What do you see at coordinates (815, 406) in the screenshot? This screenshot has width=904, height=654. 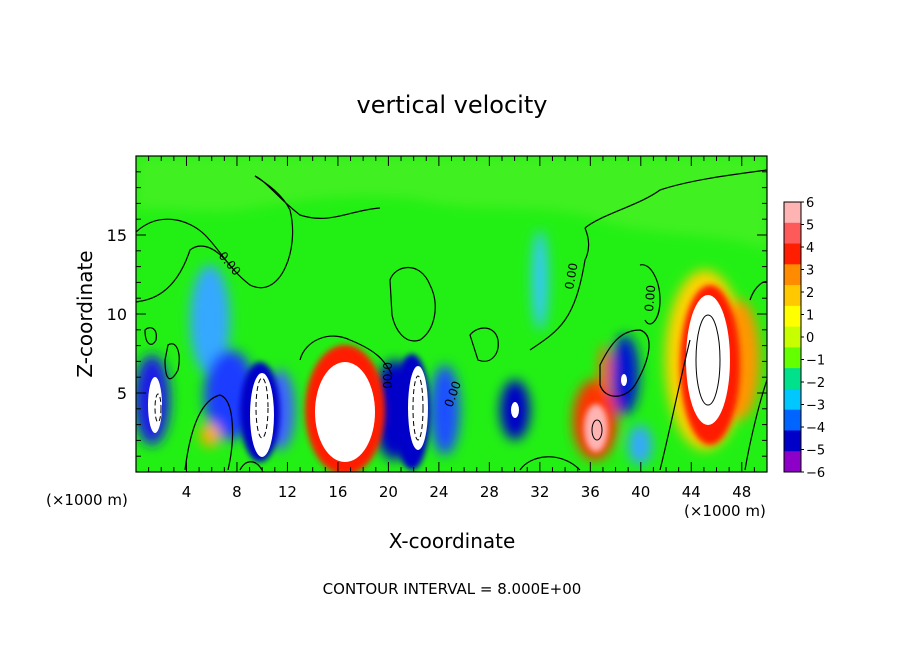 I see `colorbar-label: −3` at bounding box center [815, 406].